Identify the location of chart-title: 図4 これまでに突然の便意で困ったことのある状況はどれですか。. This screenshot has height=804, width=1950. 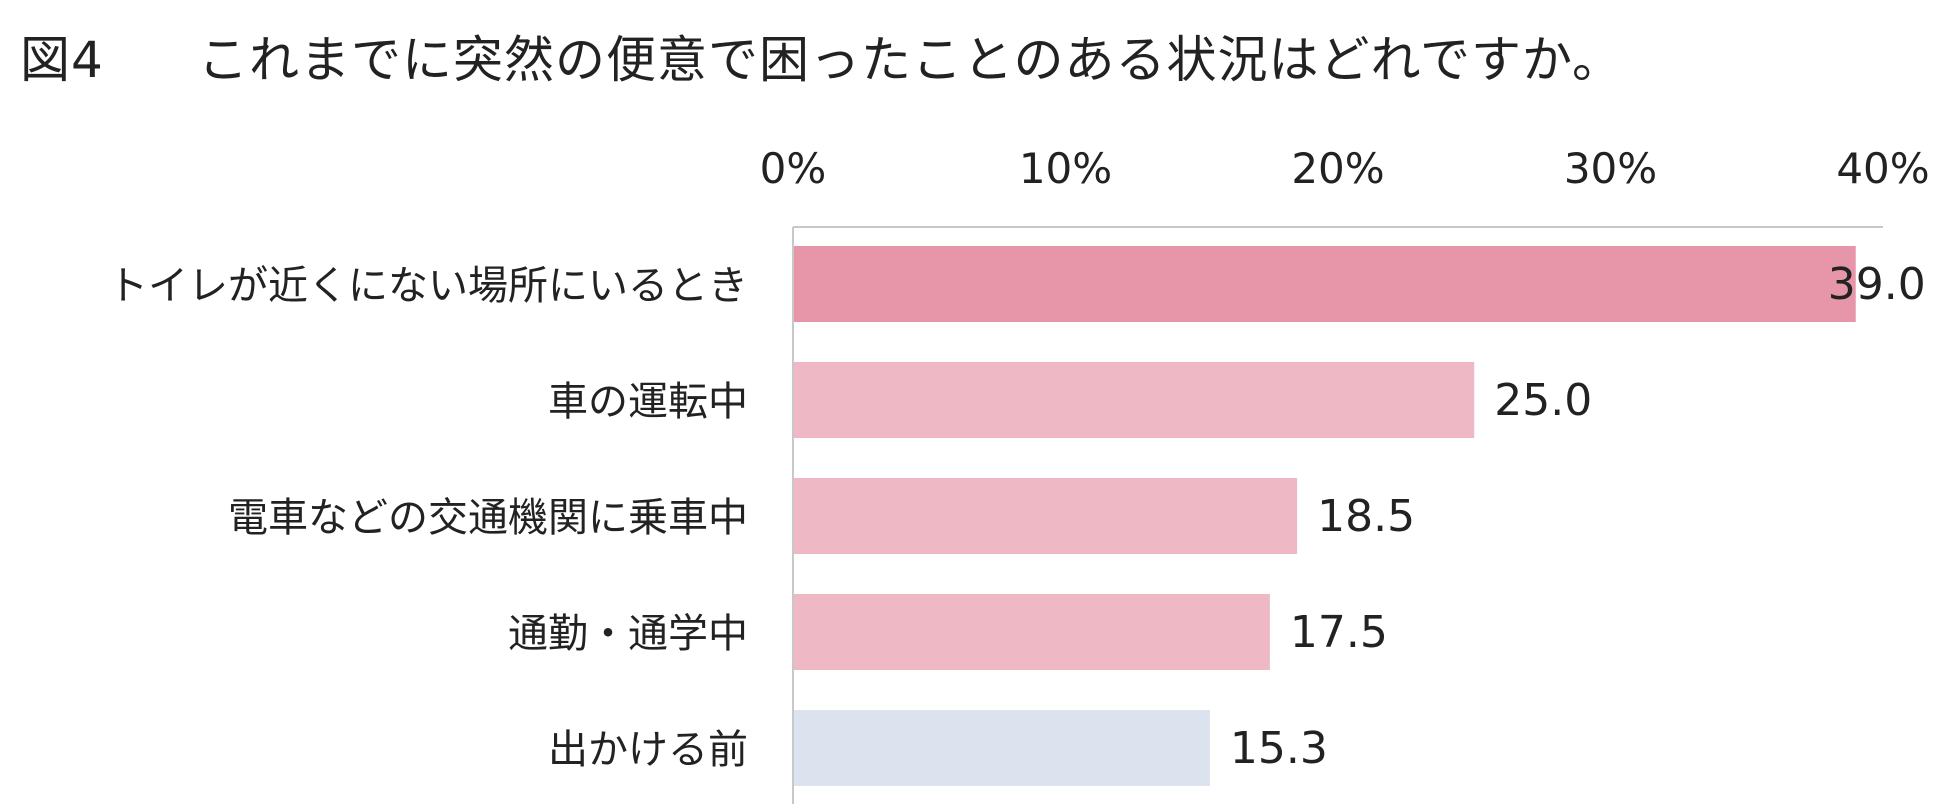
(821, 60).